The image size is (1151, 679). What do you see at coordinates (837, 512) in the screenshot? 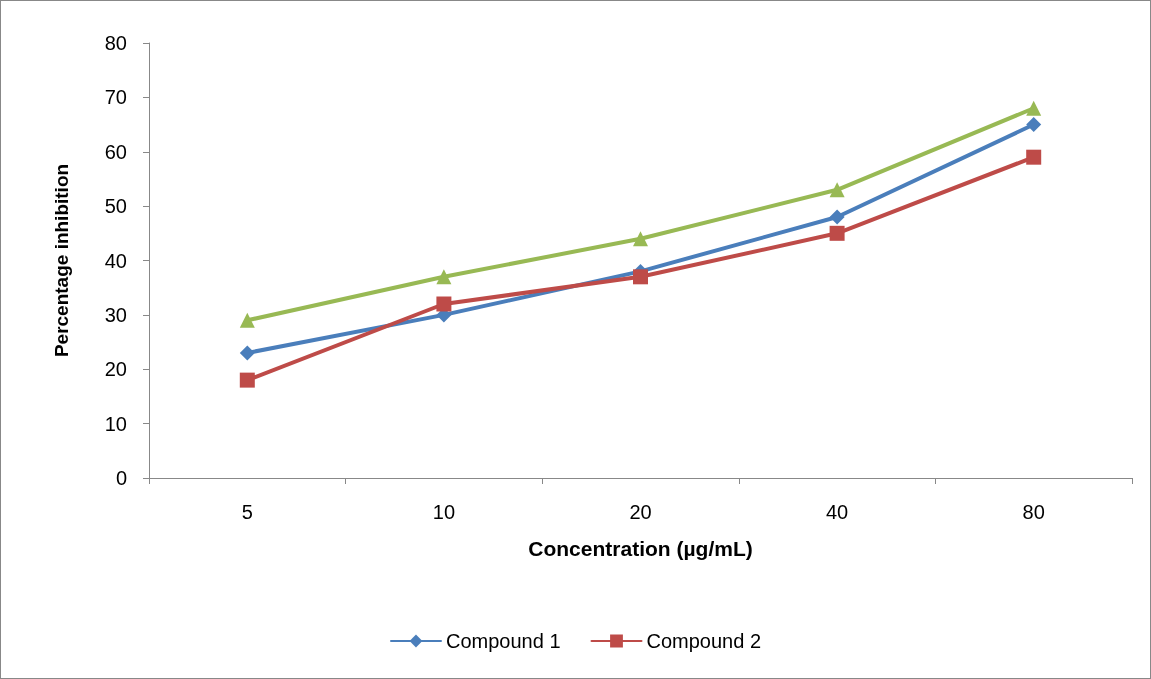
I see `x-tick-label: 40` at bounding box center [837, 512].